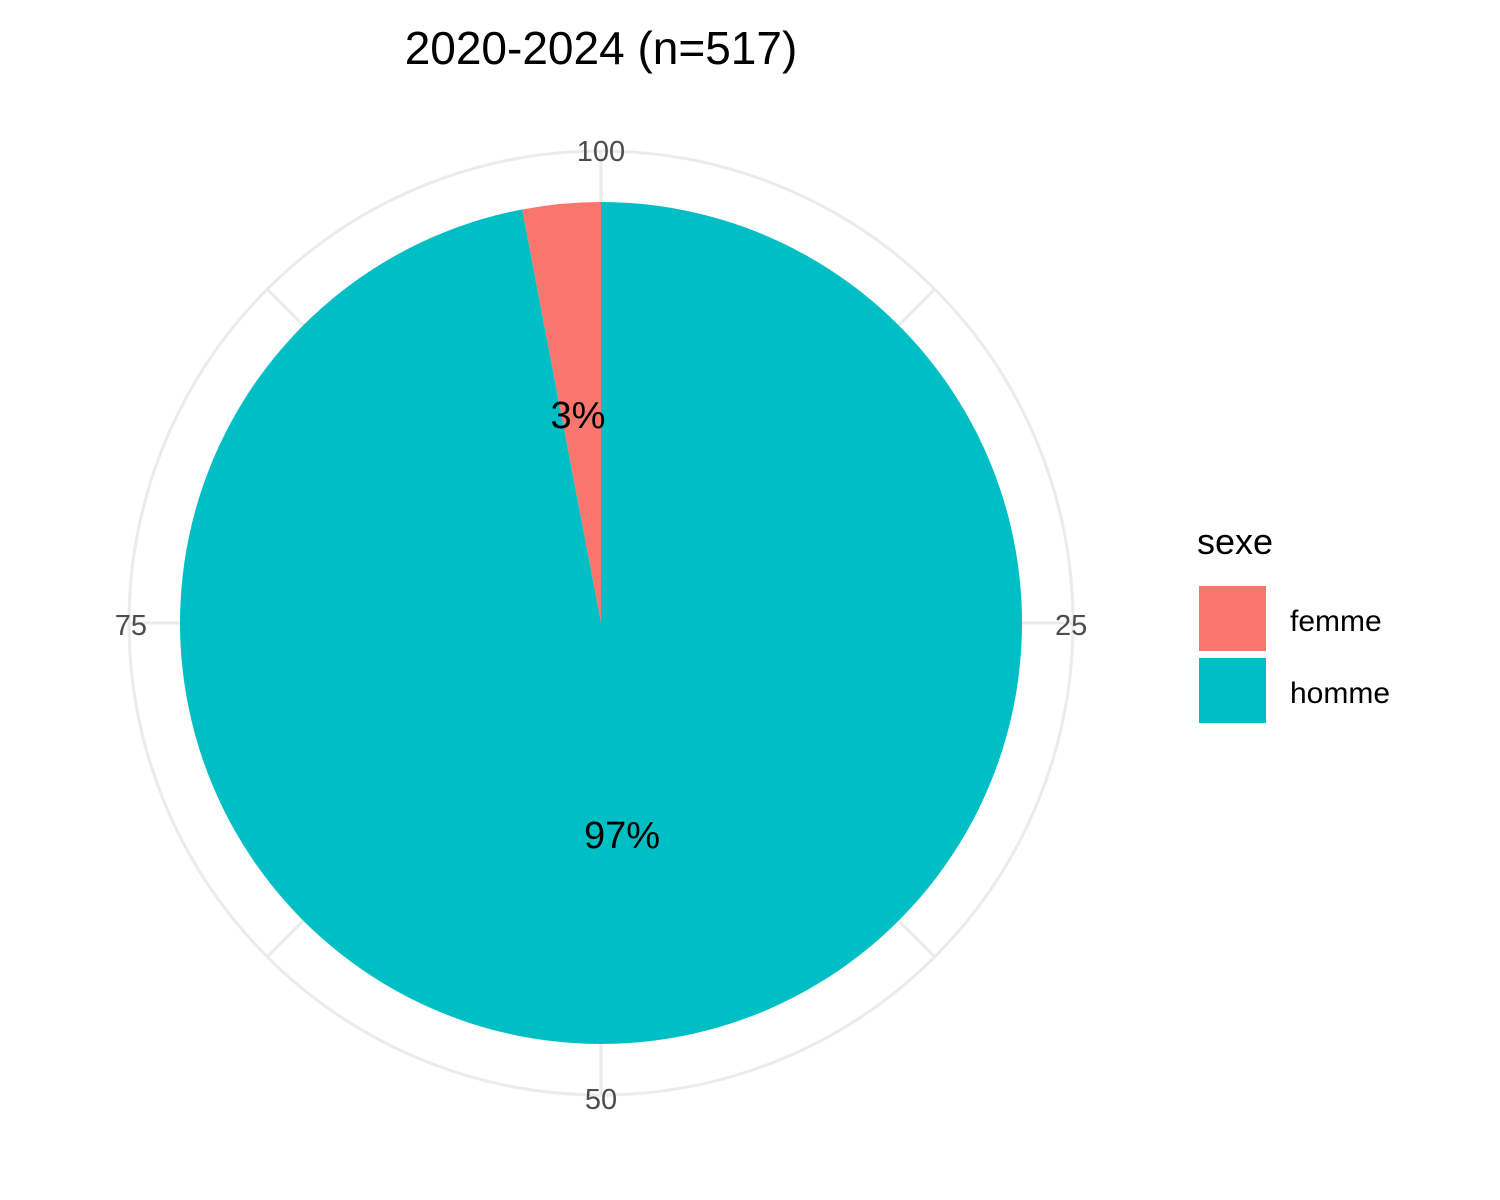 This screenshot has width=1500, height=1200. I want to click on legend-label-homme: homme, so click(1340, 693).